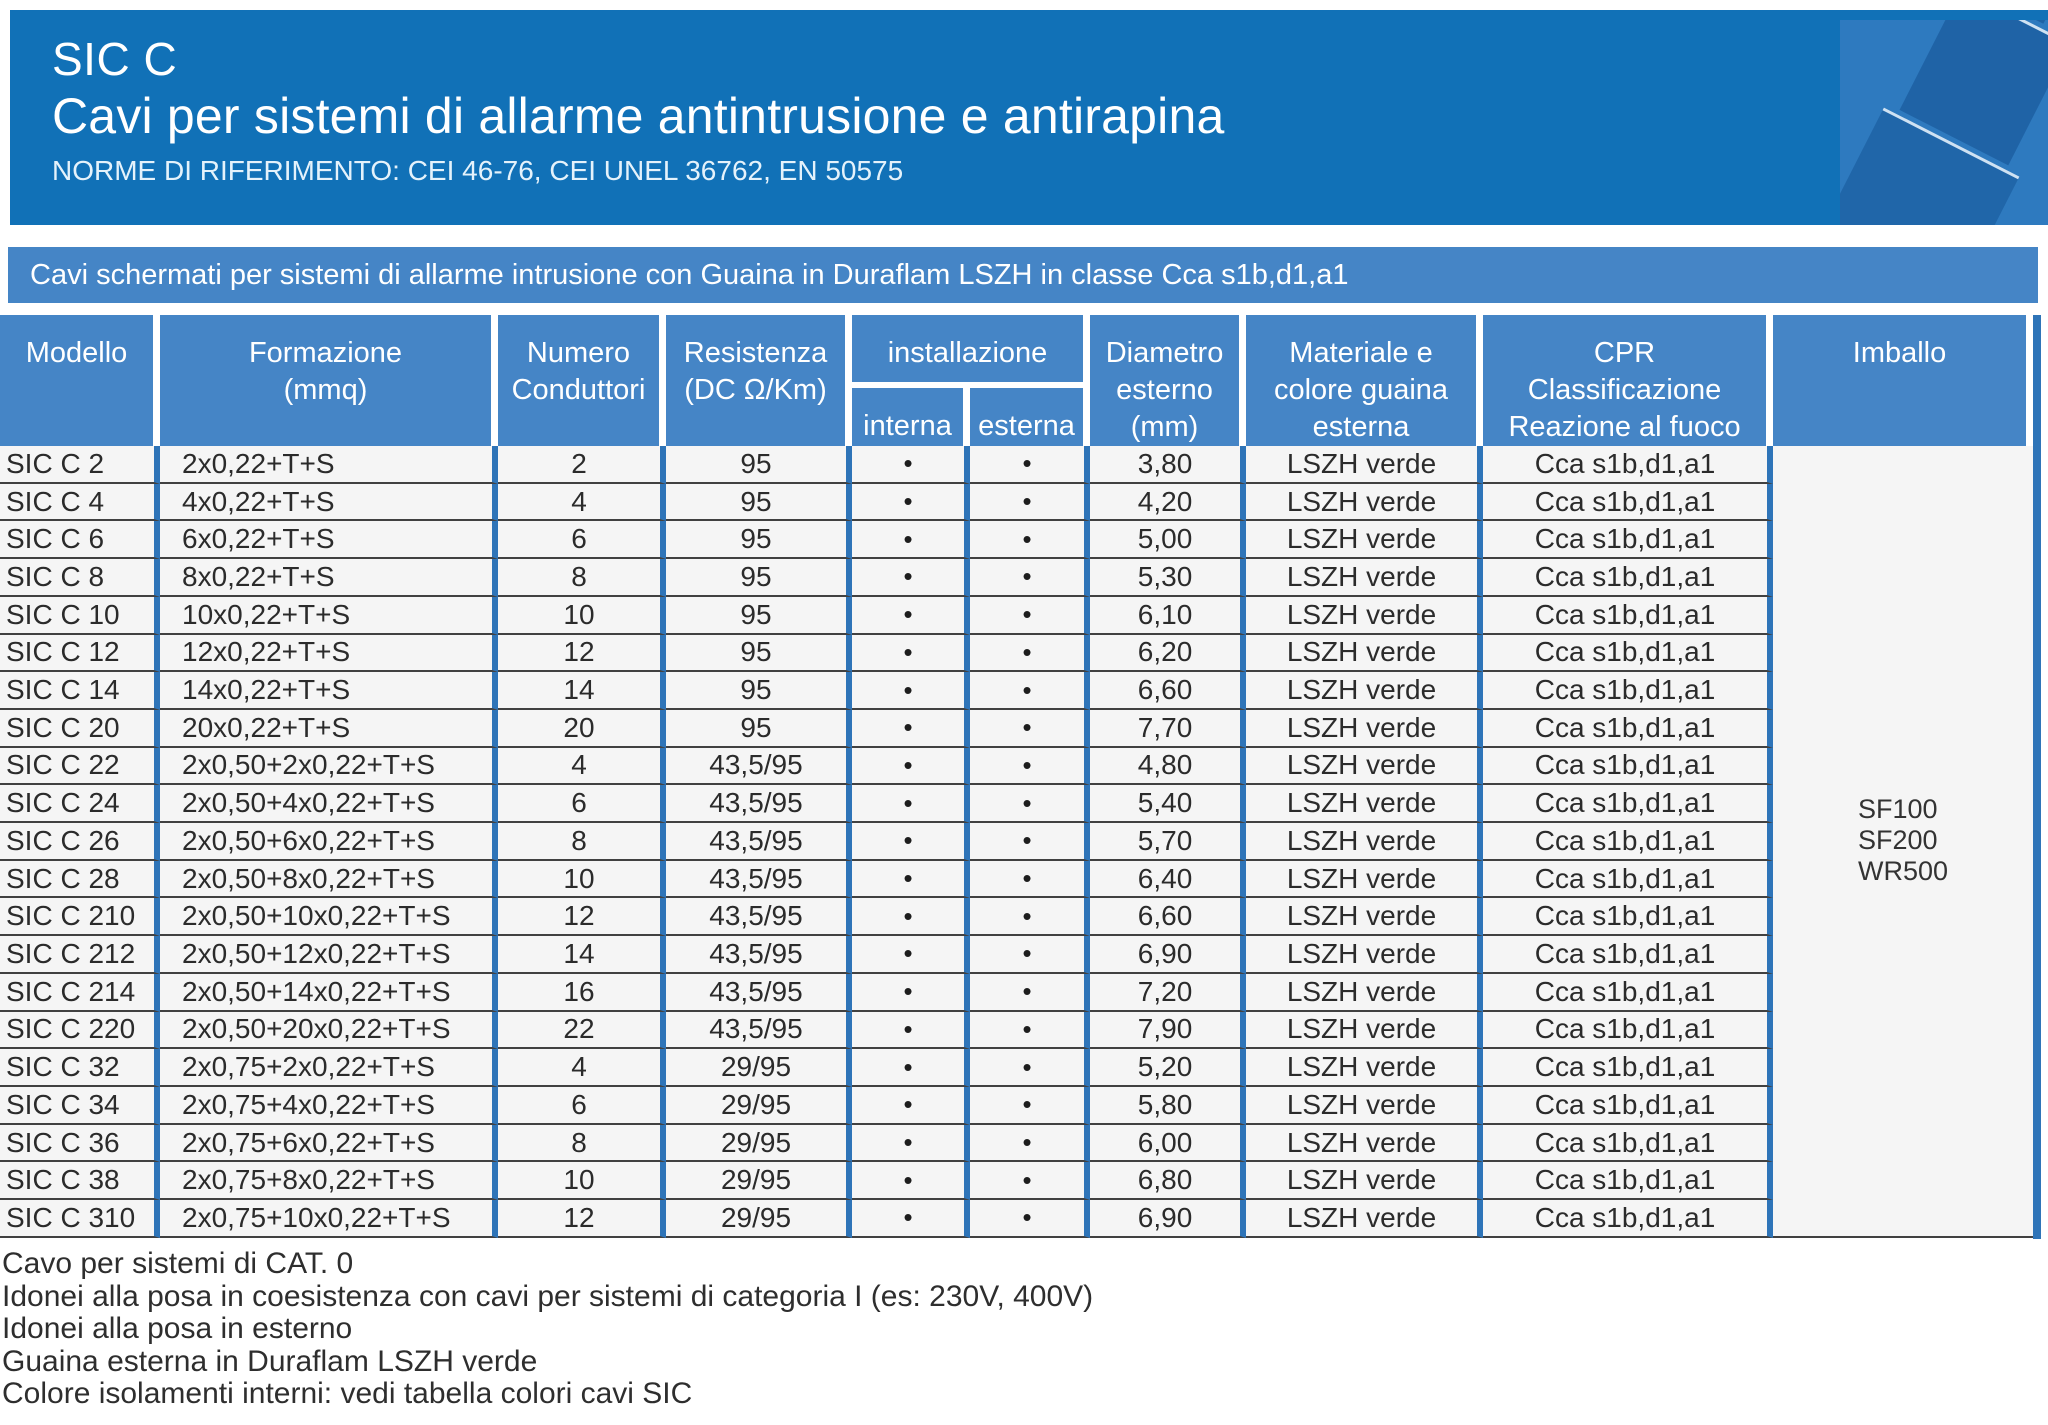 This screenshot has height=1425, width=2048. I want to click on cell-diametro: 4,20, so click(1168, 502).